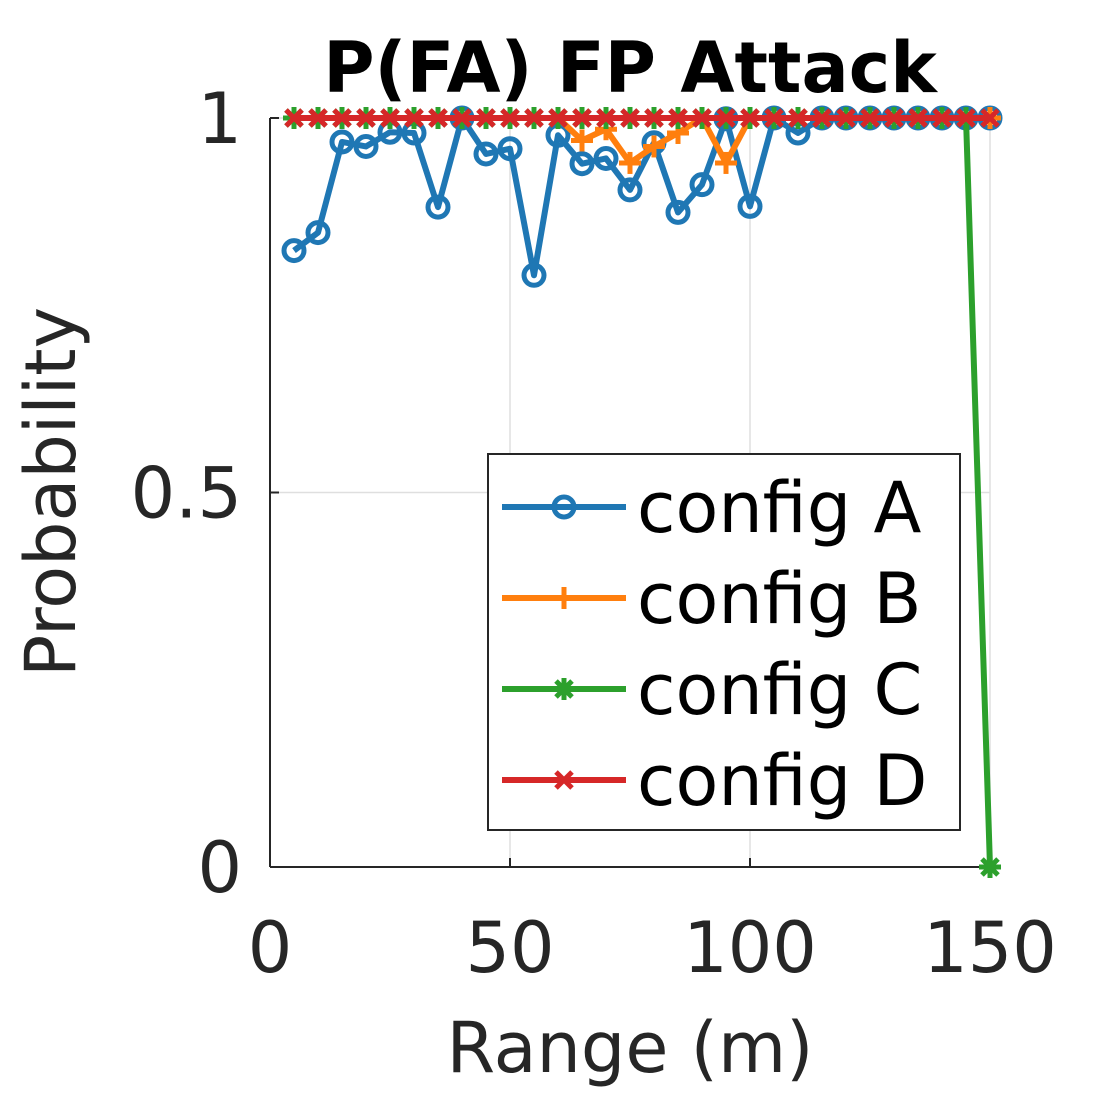  I want to click on legend-item: config B, so click(711, 599).